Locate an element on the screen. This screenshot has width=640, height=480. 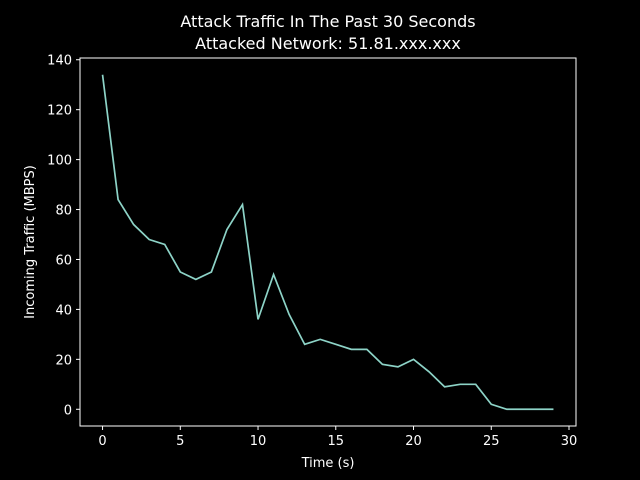
x-axis-label: Time (s) is located at coordinates (328, 463).